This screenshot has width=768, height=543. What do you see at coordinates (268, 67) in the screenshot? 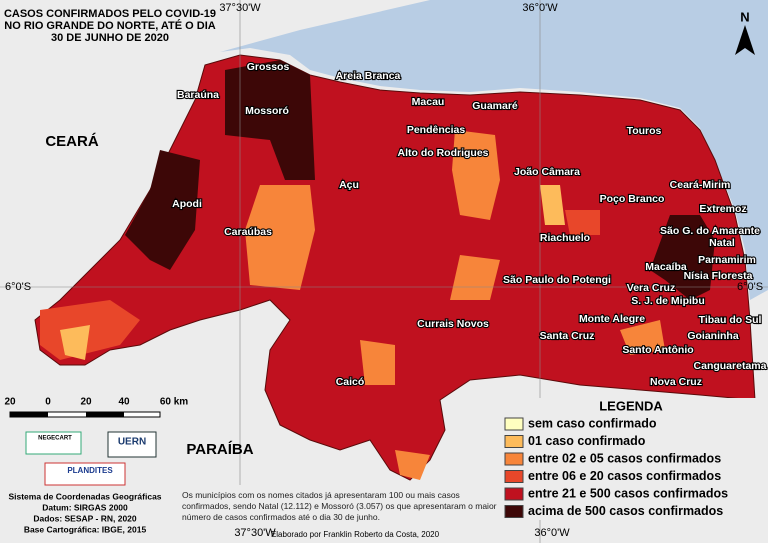
I see `city-label: Grossos` at bounding box center [268, 67].